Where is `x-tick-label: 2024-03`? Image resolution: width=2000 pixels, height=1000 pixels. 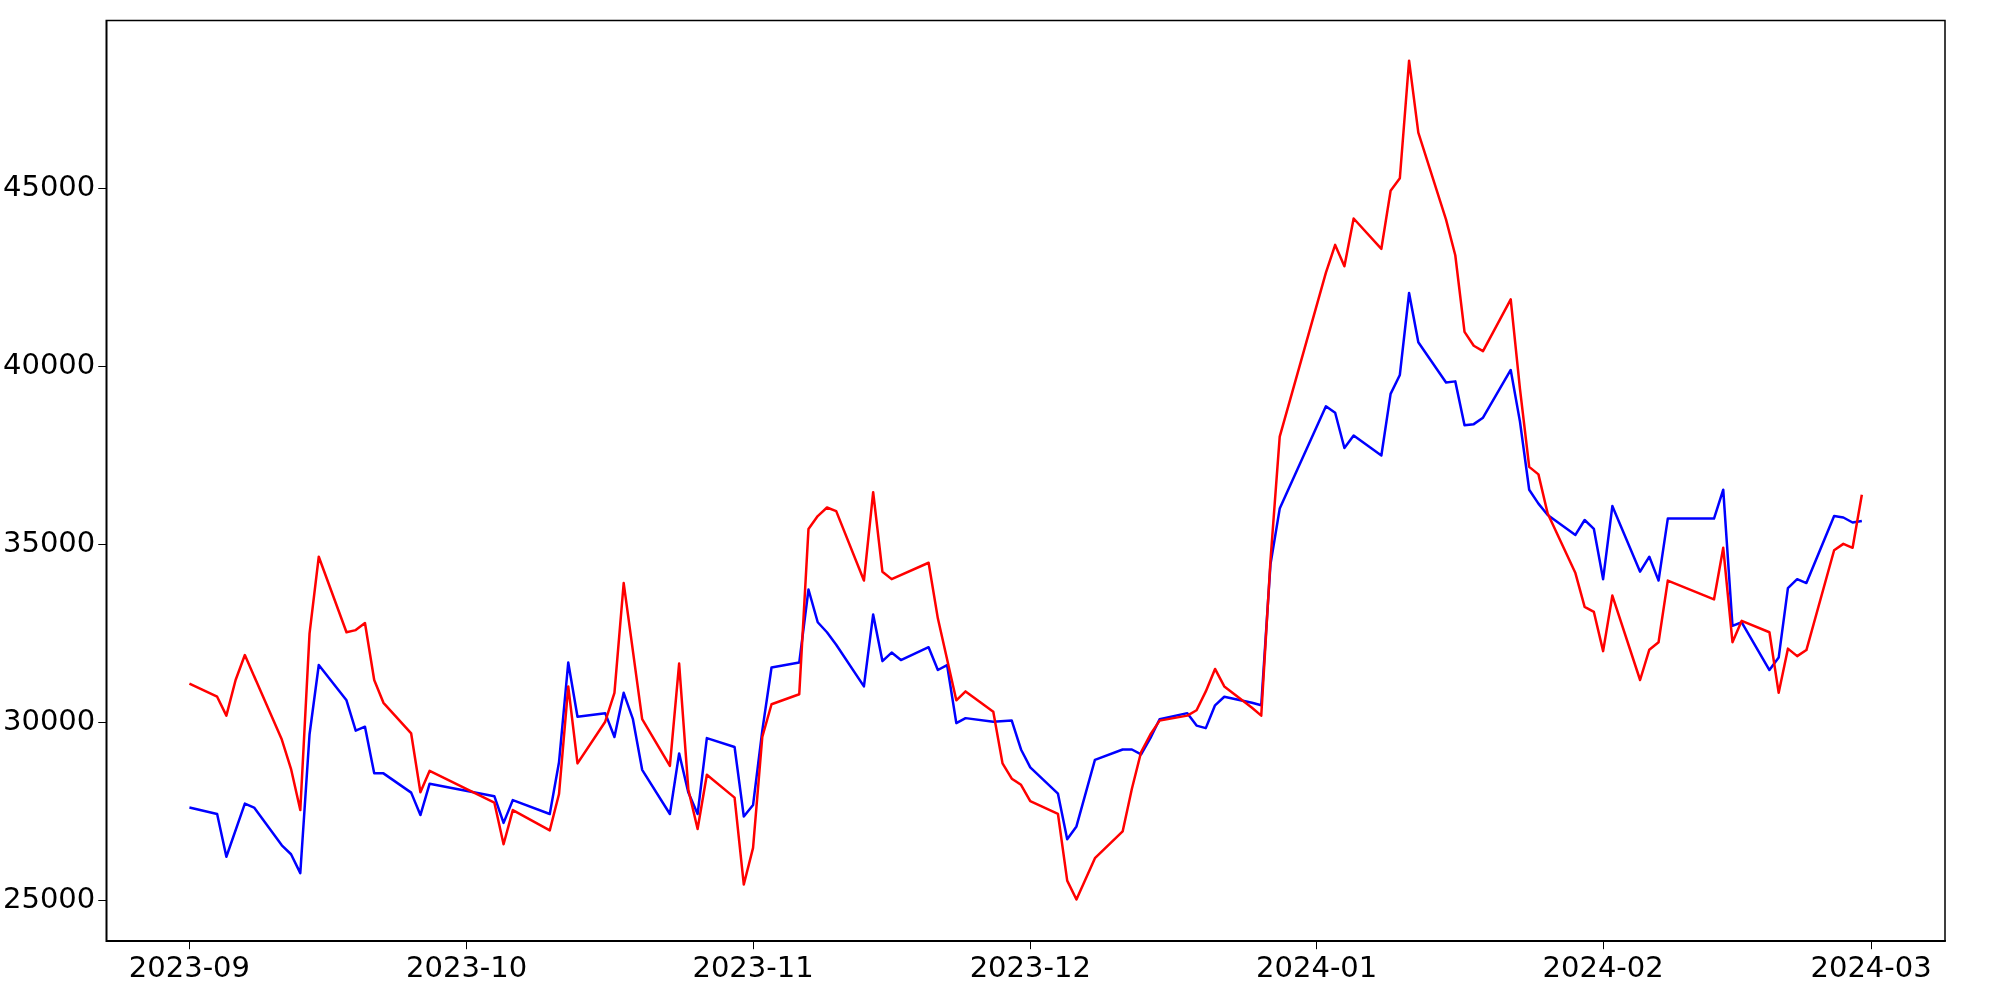
x-tick-label: 2024-03 is located at coordinates (1871, 967).